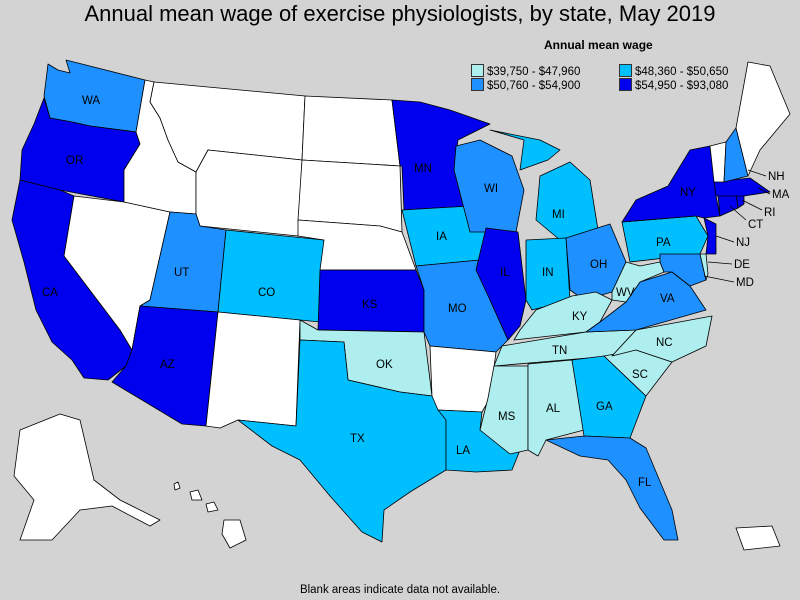 This screenshot has height=600, width=800. What do you see at coordinates (682, 86) in the screenshot?
I see `legend-label-4: $54,950 - $93,080` at bounding box center [682, 86].